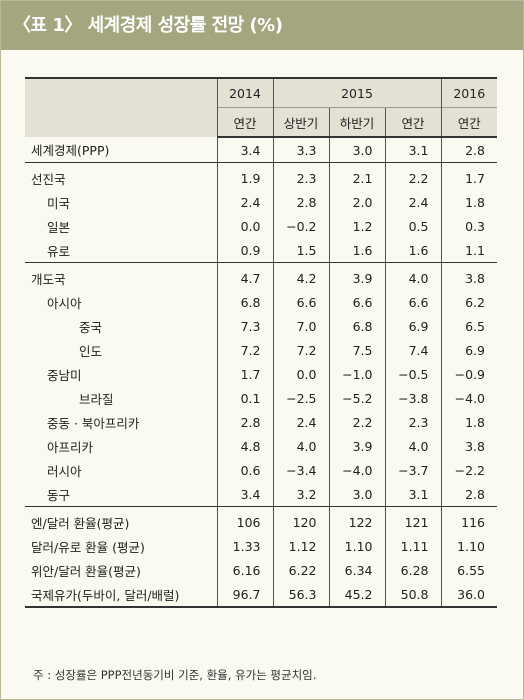 This screenshot has width=524, height=700. What do you see at coordinates (300, 422) in the screenshot?
I see `cell-value: 2.4` at bounding box center [300, 422].